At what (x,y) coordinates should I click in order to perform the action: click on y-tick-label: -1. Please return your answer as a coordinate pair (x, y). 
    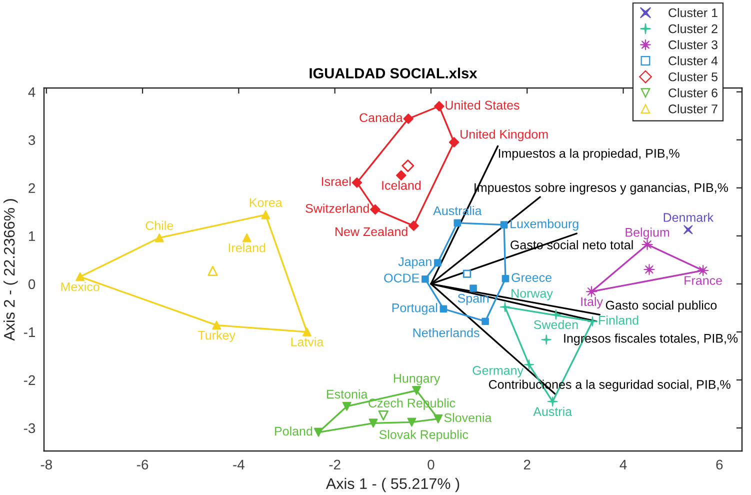
    Looking at the image, I should click on (29, 332).